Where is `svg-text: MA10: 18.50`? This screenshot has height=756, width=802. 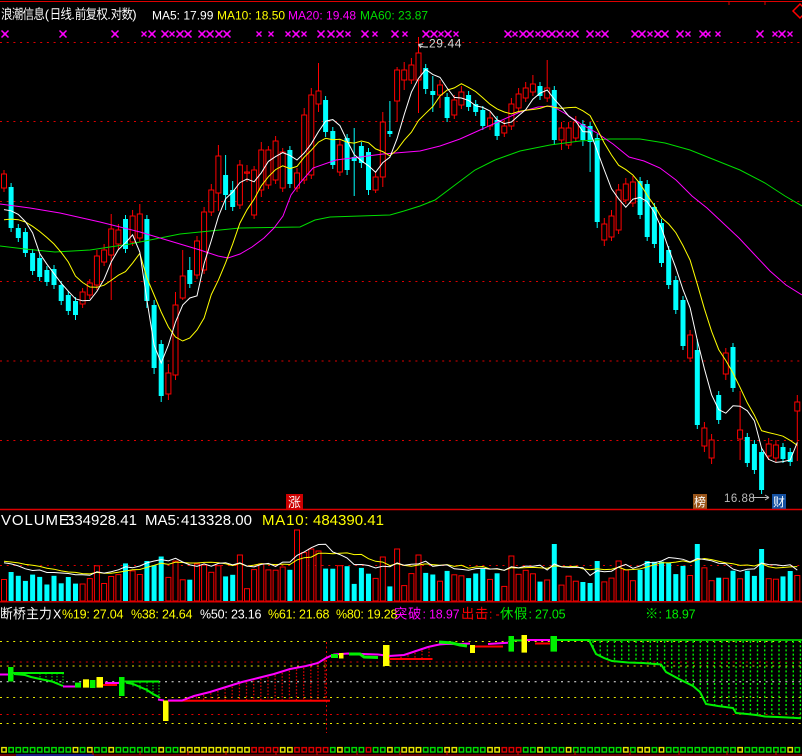 svg-text: MA10: 18.50 is located at coordinates (251, 16).